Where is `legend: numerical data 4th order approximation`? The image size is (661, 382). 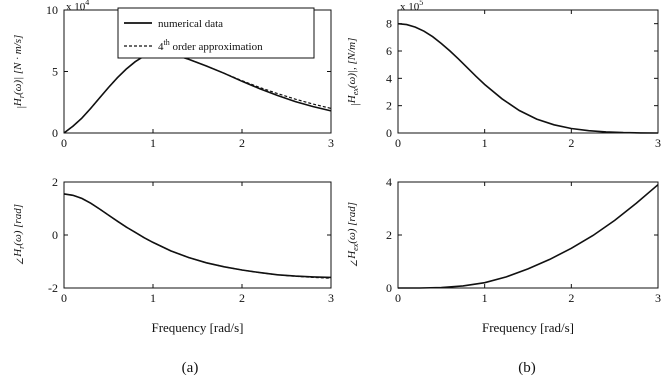 legend: numerical data 4th order approximation is located at coordinates (216, 33).